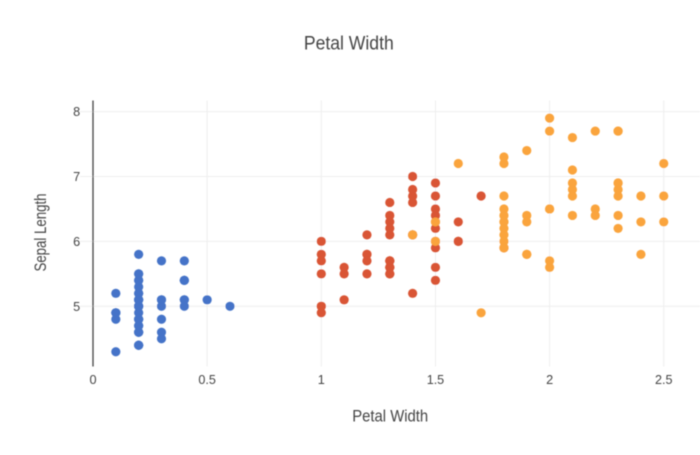 This screenshot has width=700, height=455. What do you see at coordinates (207, 380) in the screenshot?
I see `svg-text: 0.5` at bounding box center [207, 380].